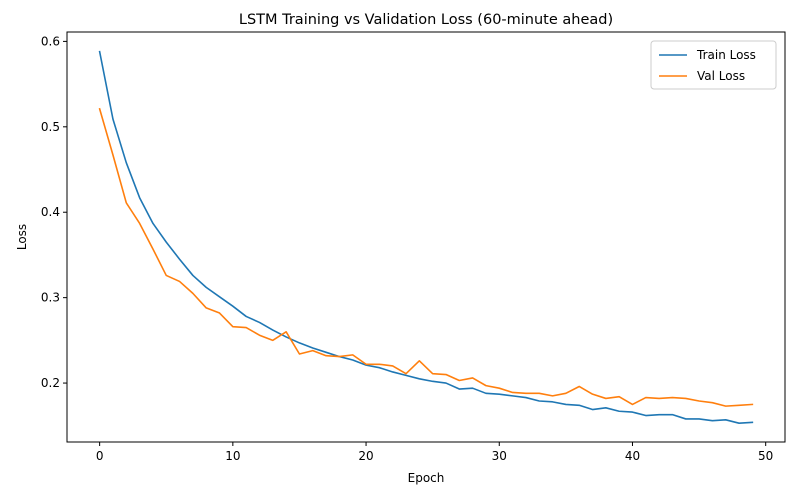 Image resolution: width=800 pixels, height=500 pixels. What do you see at coordinates (50, 41) in the screenshot?
I see `y-tick-label: 0.6` at bounding box center [50, 41].